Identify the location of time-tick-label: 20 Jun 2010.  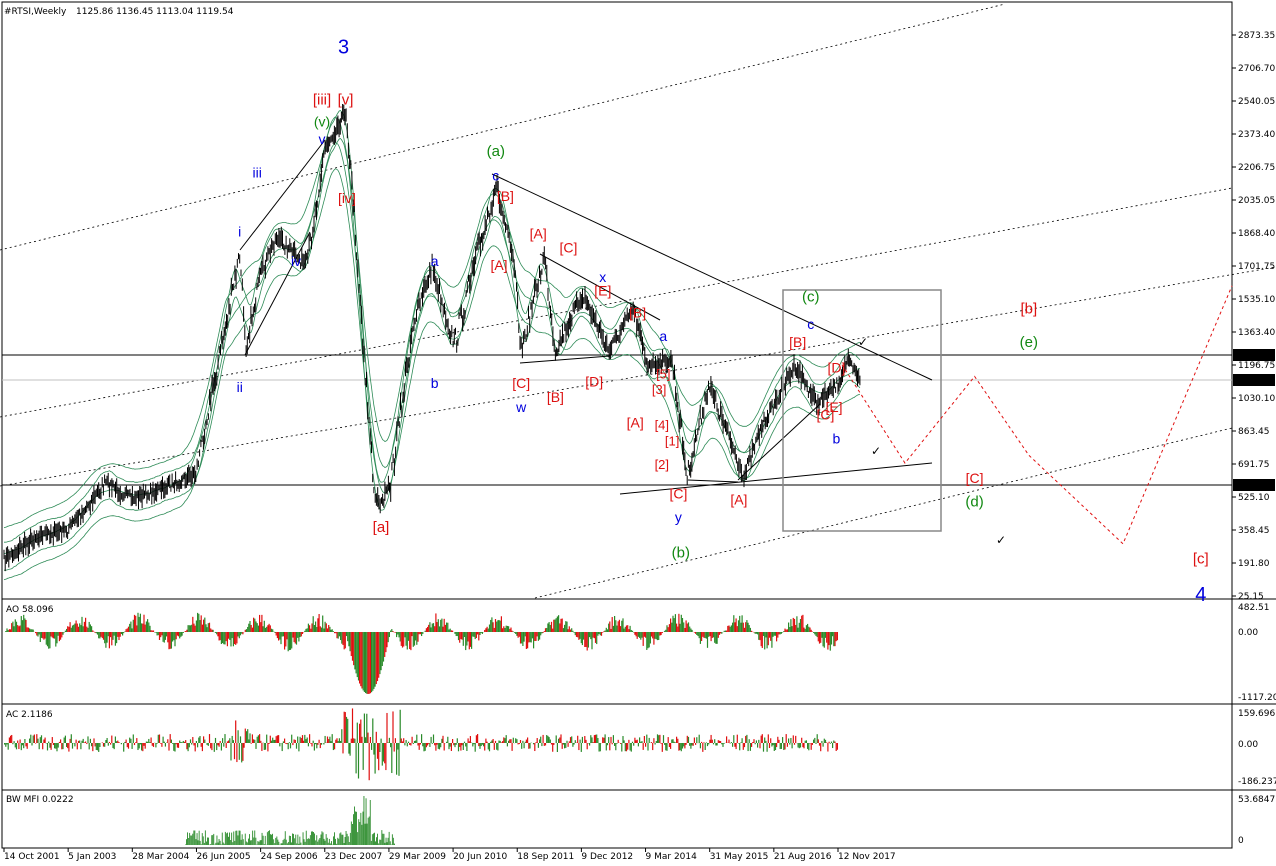
(480, 857).